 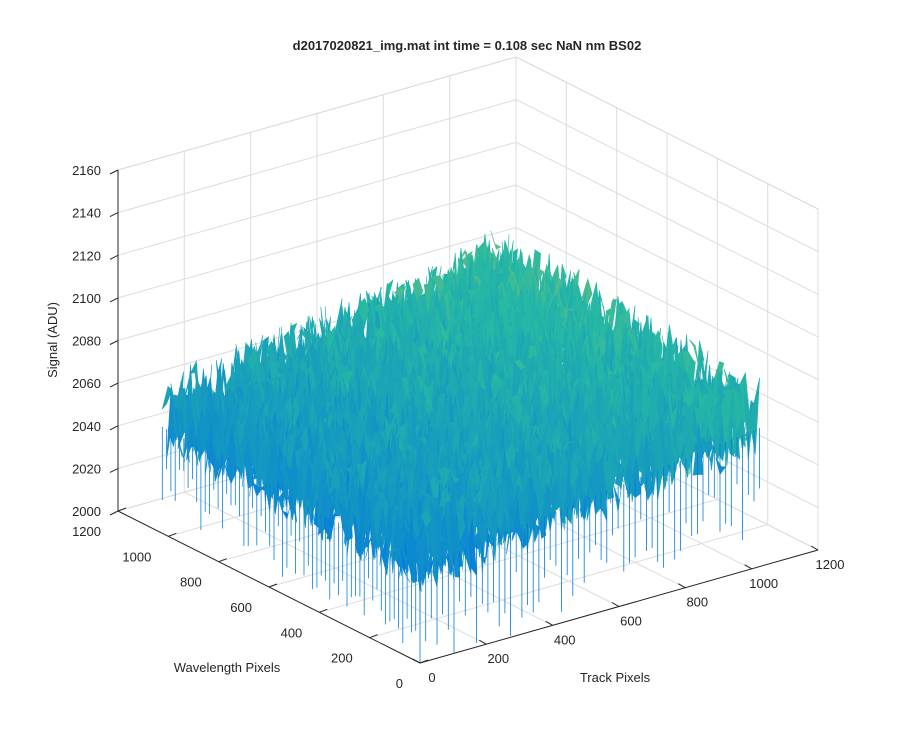 I want to click on y-tick-label: 800, so click(x=191, y=582).